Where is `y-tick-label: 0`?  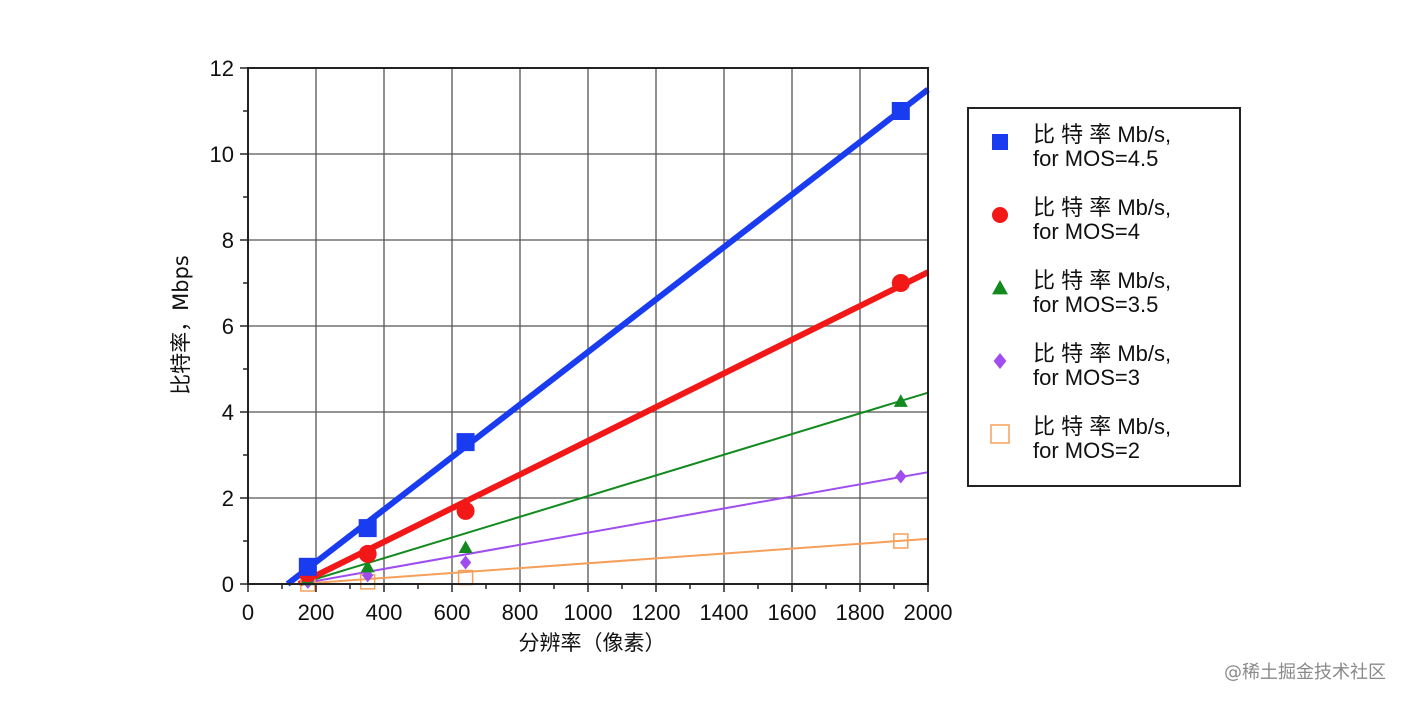 y-tick-label: 0 is located at coordinates (228, 584).